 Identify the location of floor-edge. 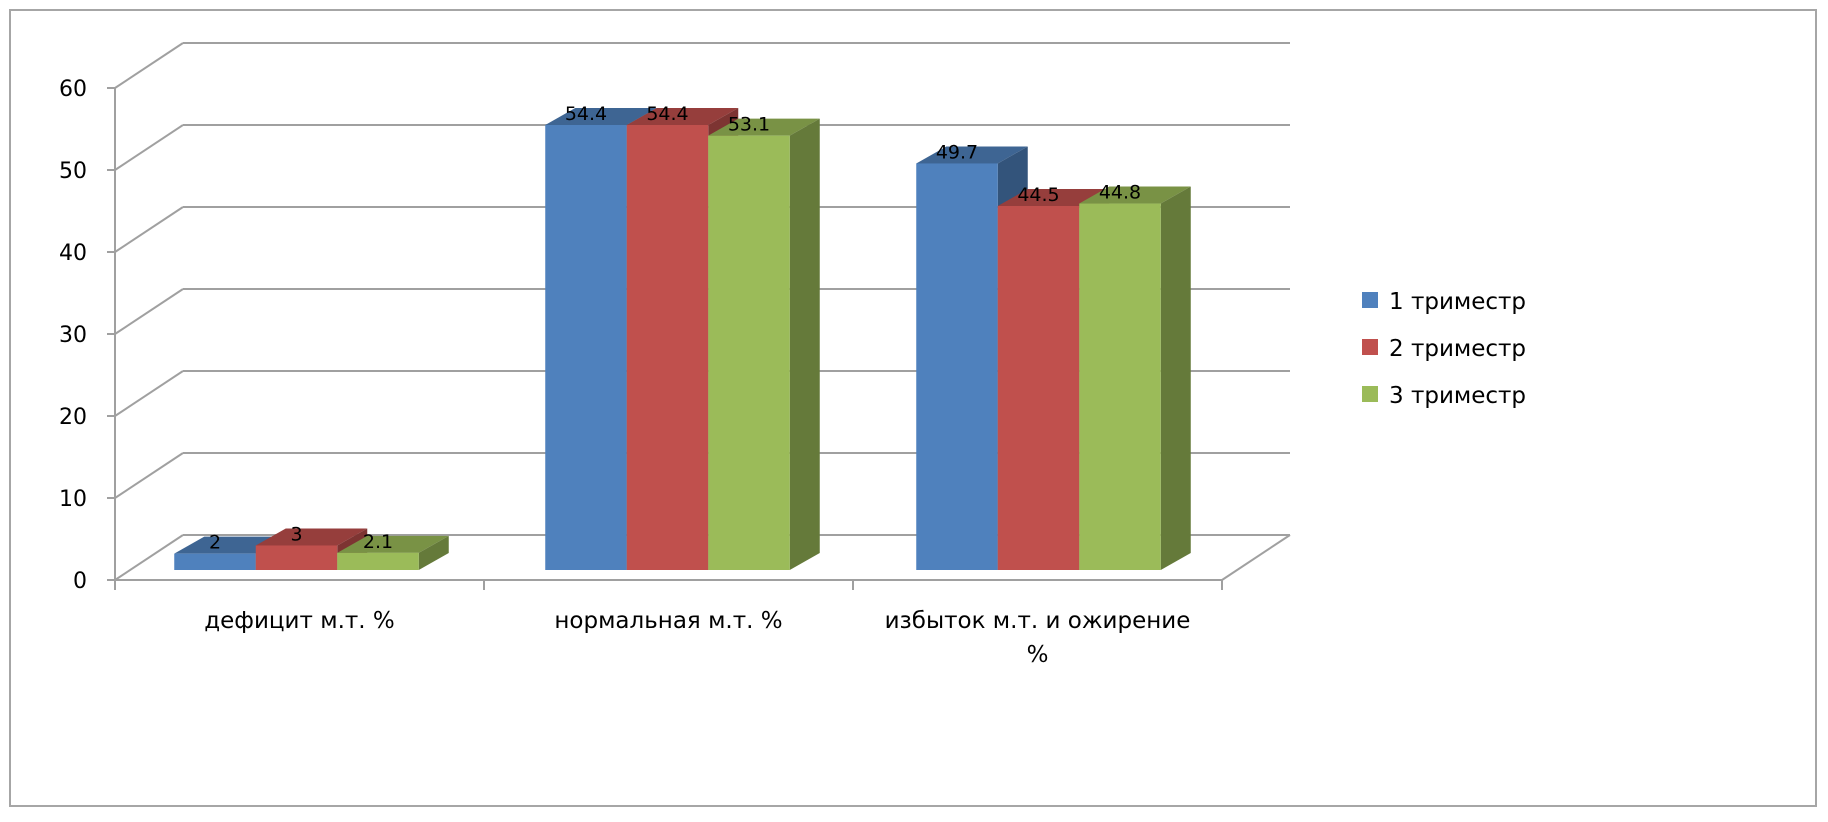
(1256, 557).